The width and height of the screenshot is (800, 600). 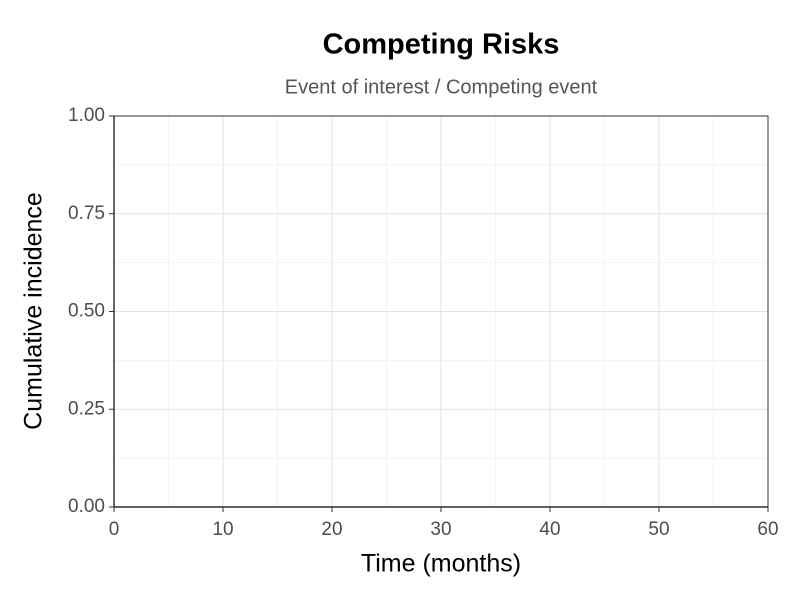 I want to click on x-tick-label: 40, so click(x=549, y=529).